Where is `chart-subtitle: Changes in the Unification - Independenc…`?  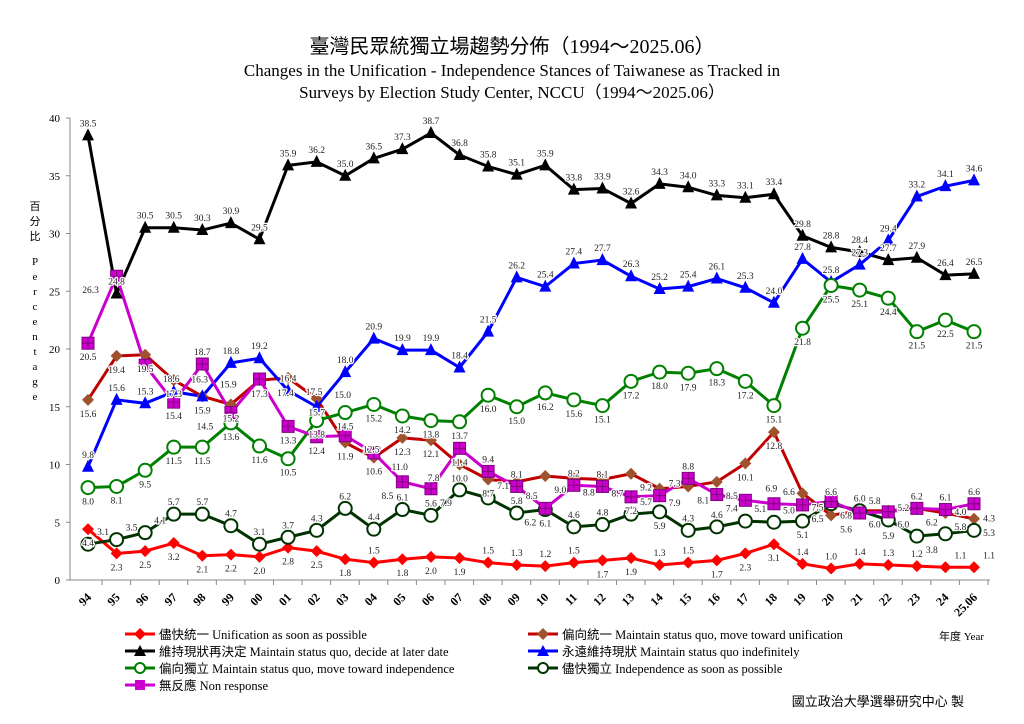
chart-subtitle: Changes in the Unification - Independenc… is located at coordinates (512, 81).